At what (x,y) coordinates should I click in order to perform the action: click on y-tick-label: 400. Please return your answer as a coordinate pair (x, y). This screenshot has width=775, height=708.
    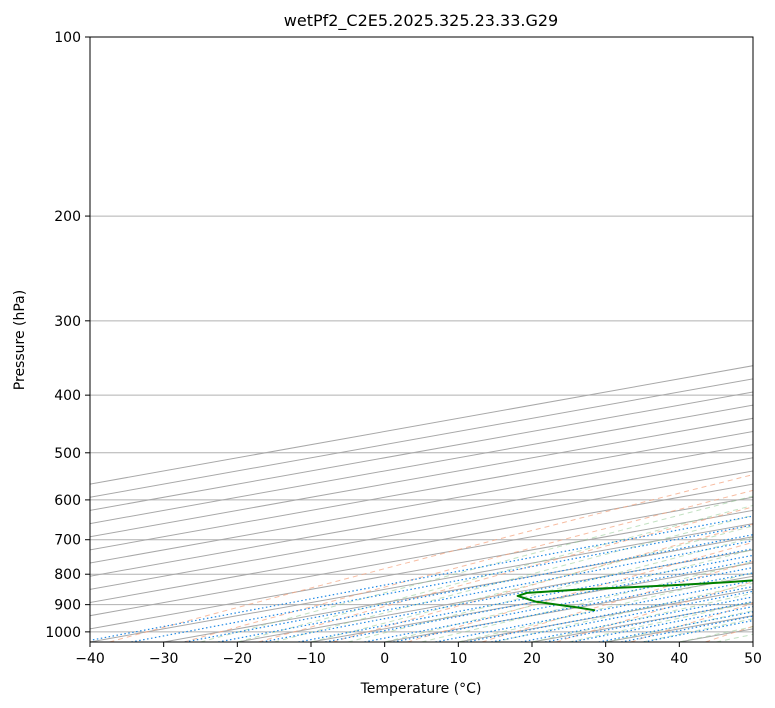
    Looking at the image, I should click on (67, 396).